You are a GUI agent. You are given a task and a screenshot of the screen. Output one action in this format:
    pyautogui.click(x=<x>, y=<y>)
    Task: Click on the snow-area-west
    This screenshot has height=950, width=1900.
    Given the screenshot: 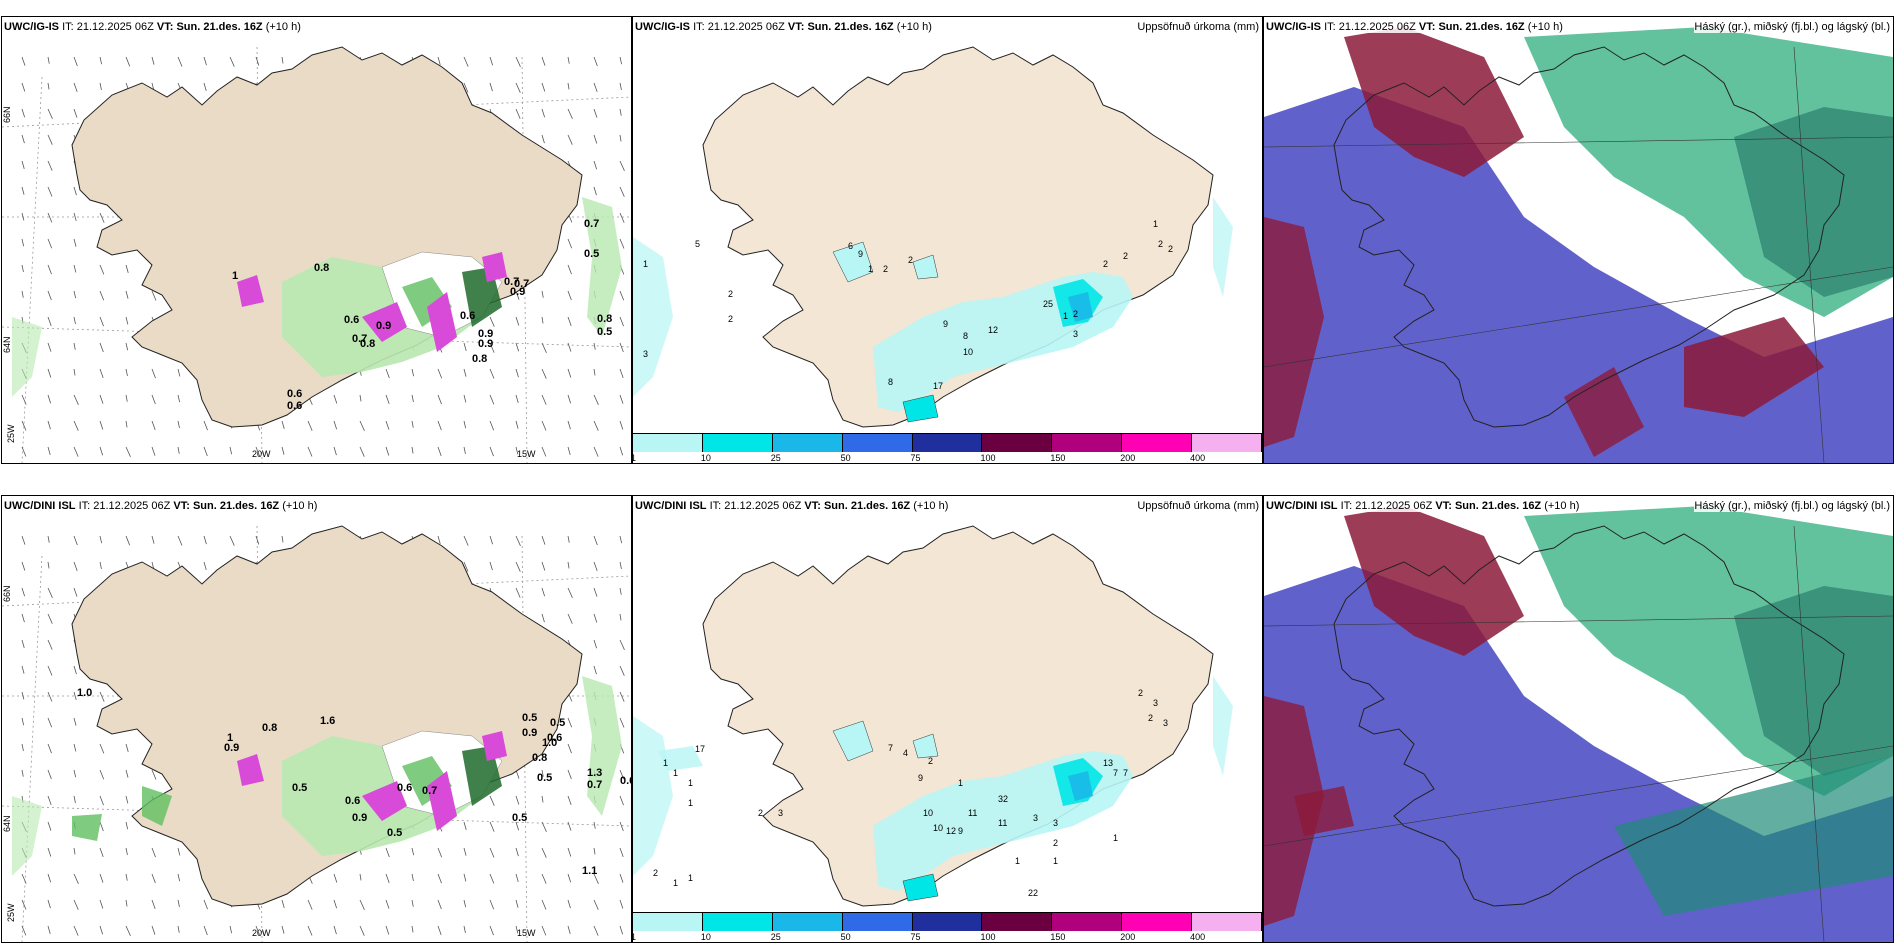 What is the action you would take?
    pyautogui.click(x=157, y=806)
    